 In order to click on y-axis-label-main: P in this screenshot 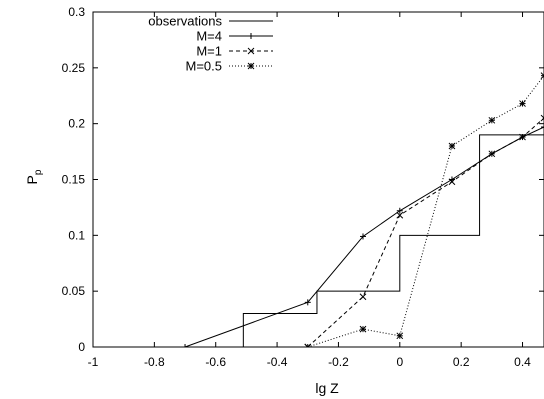, I will do `click(32, 179)`.